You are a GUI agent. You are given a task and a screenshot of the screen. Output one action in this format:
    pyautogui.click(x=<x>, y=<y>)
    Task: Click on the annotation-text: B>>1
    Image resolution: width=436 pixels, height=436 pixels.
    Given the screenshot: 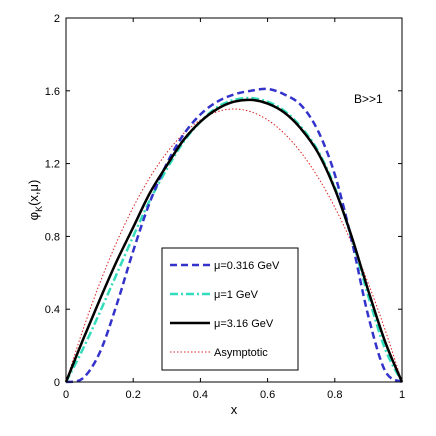 What is the action you would take?
    pyautogui.click(x=368, y=99)
    